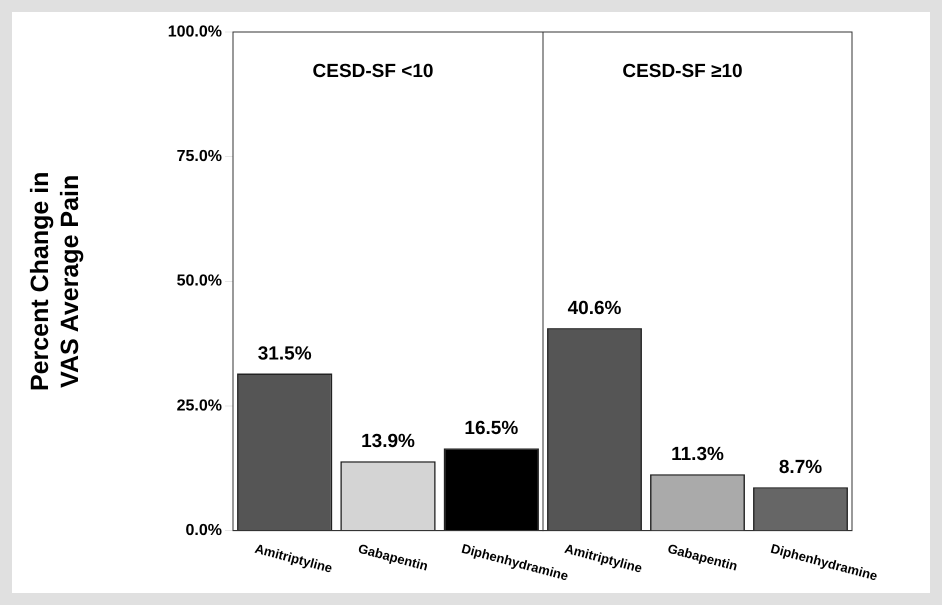  I want to click on data-label: 11.3%, so click(697, 454).